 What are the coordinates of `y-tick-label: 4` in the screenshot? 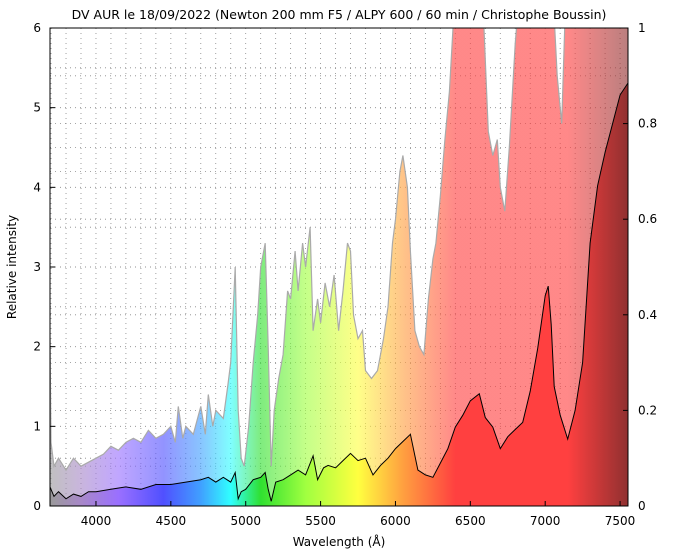 It's located at (37, 187).